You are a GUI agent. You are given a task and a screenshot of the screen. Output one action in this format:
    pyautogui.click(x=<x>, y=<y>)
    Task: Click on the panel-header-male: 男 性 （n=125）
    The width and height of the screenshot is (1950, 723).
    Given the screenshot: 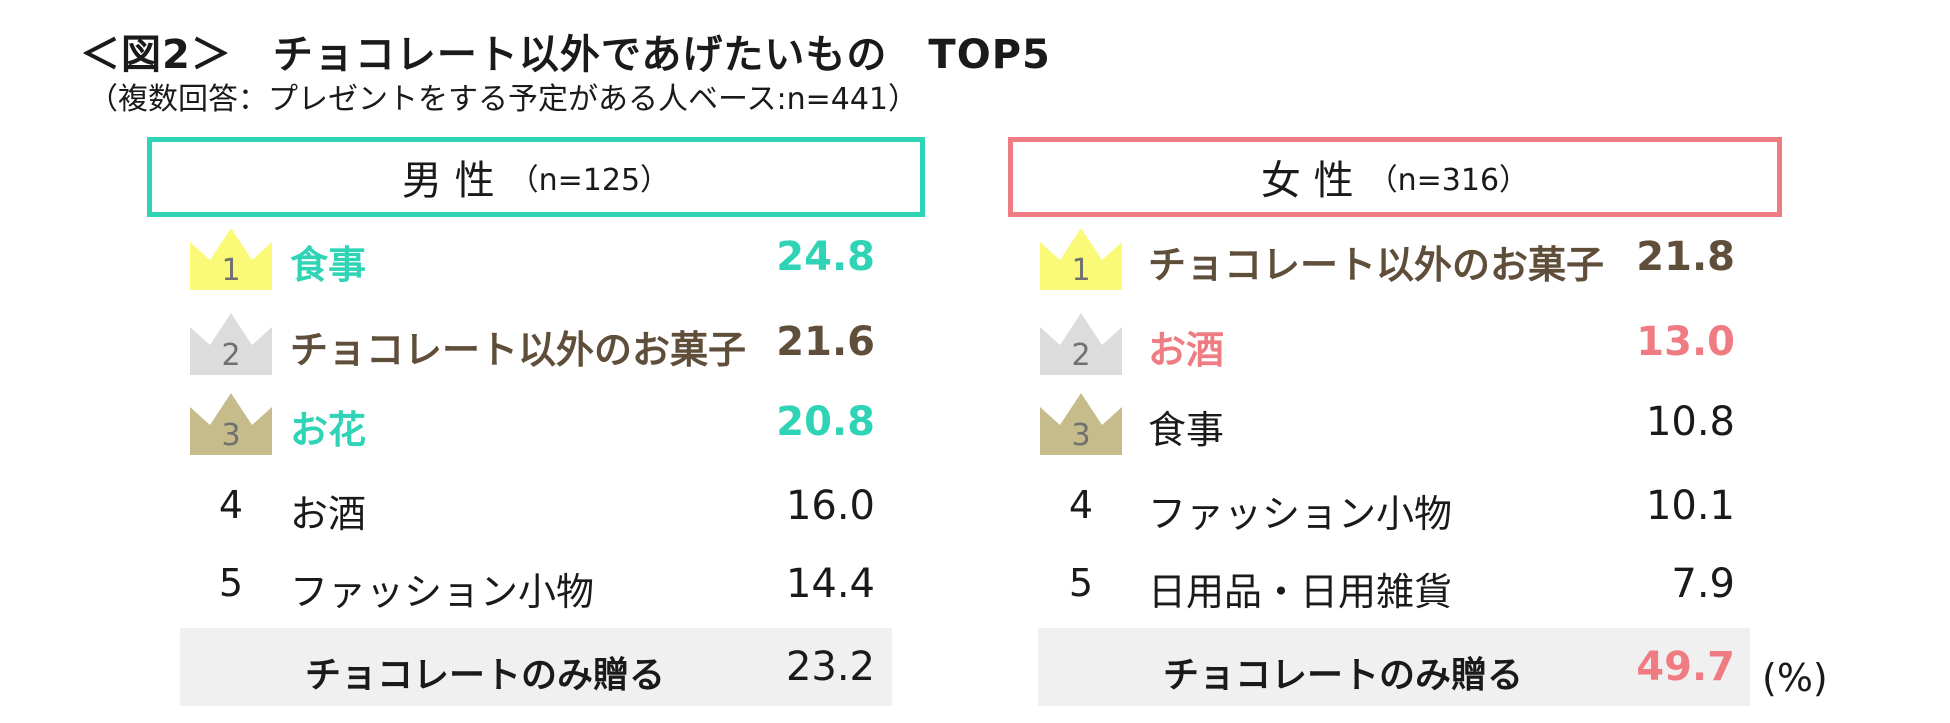 What is the action you would take?
    pyautogui.click(x=536, y=177)
    